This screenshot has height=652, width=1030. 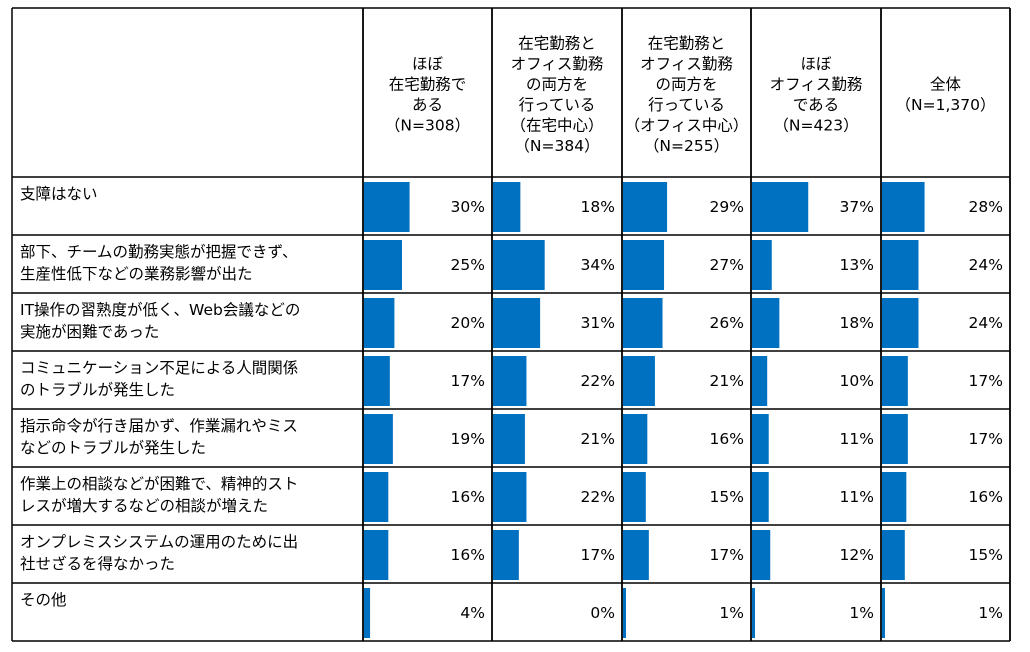 I want to click on column-header-4-line-1: ほぼ, so click(x=816, y=64).